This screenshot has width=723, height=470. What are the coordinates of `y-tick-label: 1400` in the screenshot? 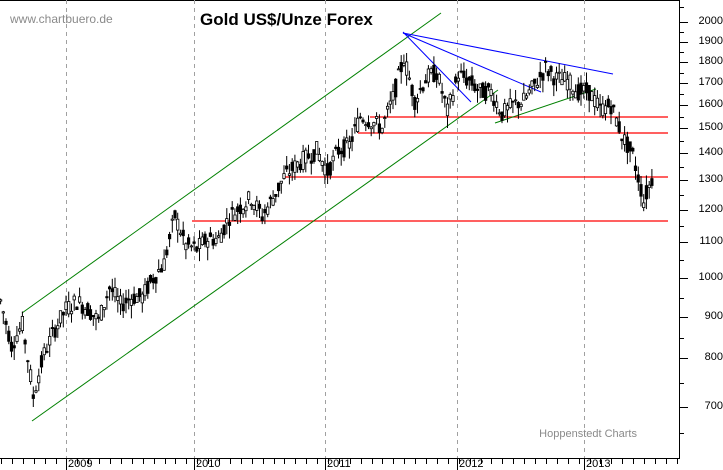 It's located at (710, 152).